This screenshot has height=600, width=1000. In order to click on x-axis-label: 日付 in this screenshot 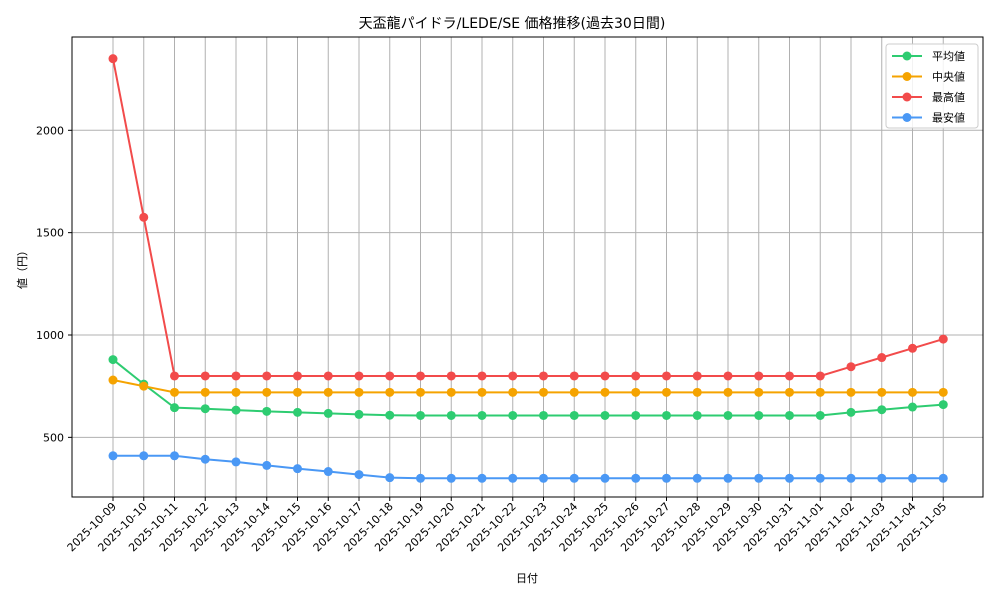, I will do `click(527, 578)`.